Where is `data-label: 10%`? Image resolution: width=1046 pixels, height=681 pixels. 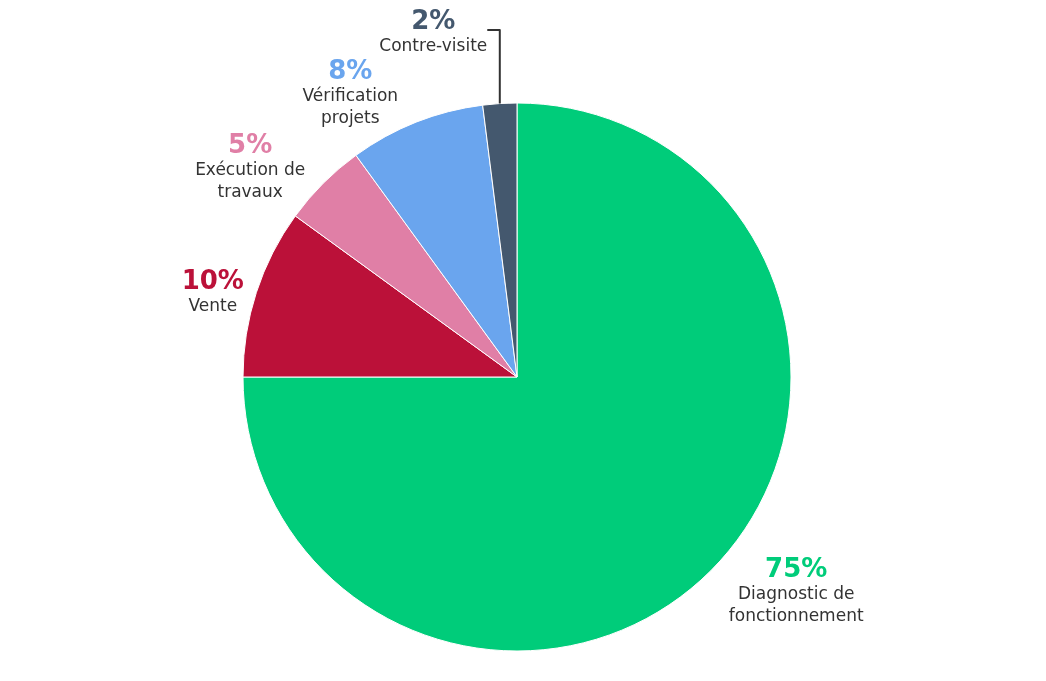 data-label: 10% is located at coordinates (212, 279).